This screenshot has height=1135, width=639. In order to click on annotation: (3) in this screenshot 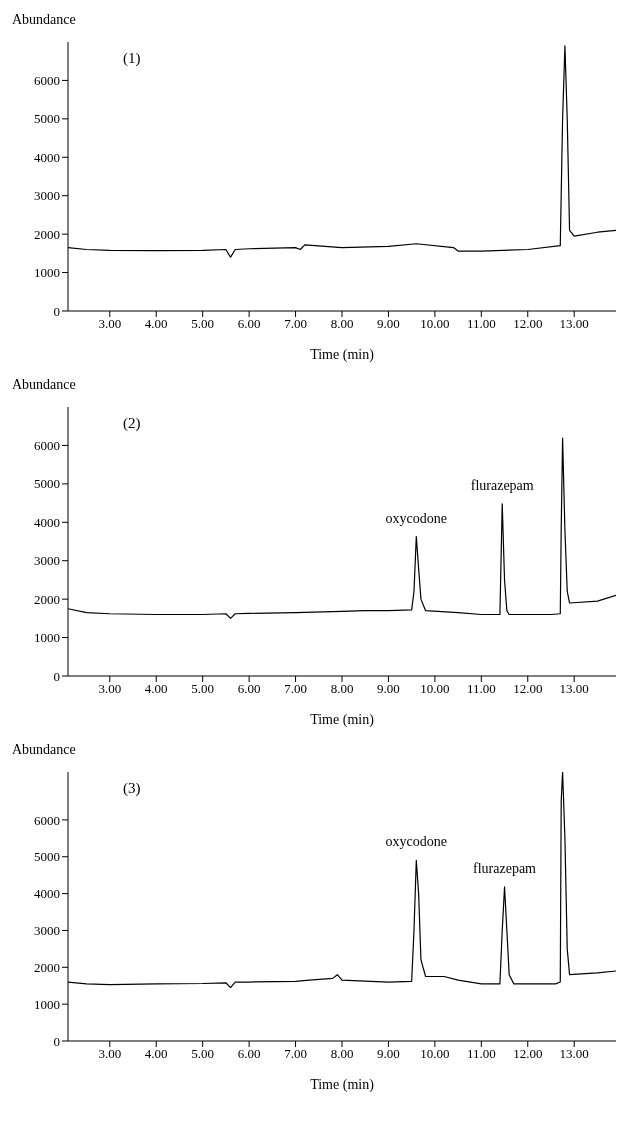, I will do `click(132, 788)`.